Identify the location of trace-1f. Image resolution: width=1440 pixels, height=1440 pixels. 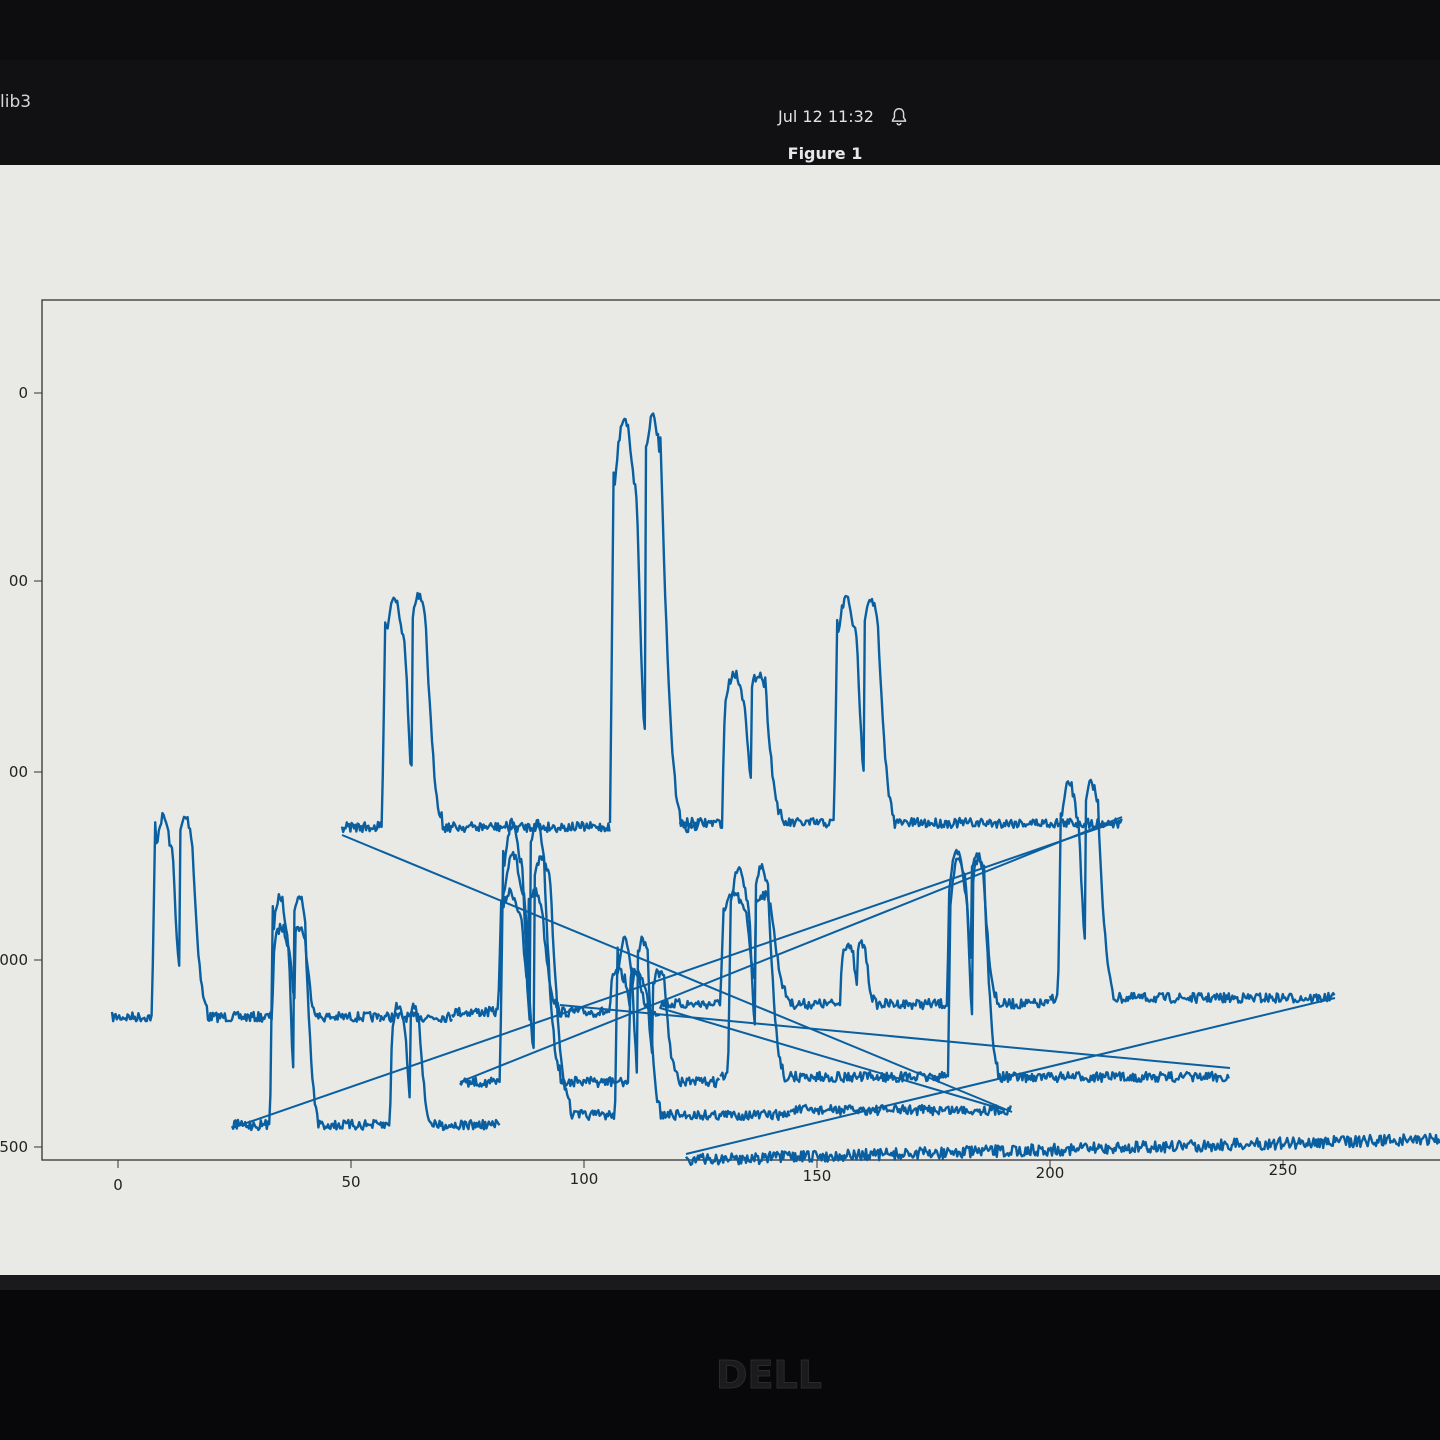
(1192, 891).